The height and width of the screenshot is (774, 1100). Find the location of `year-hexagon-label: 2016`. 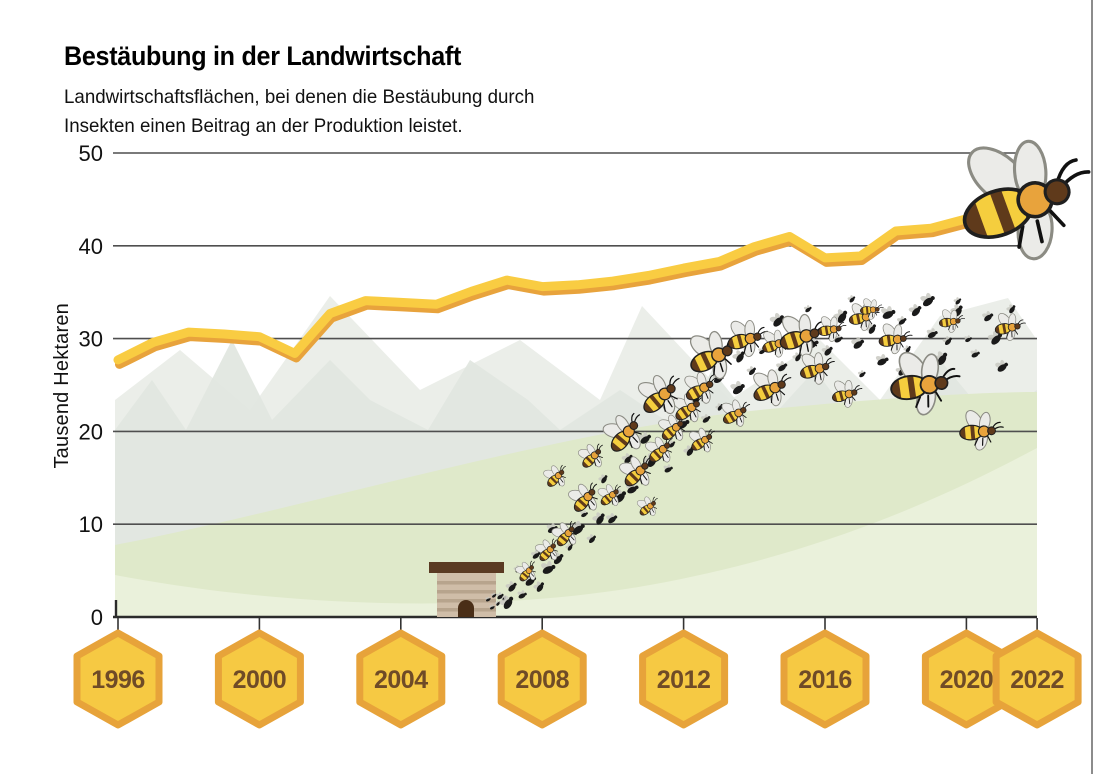

year-hexagon-label: 2016 is located at coordinates (825, 680).